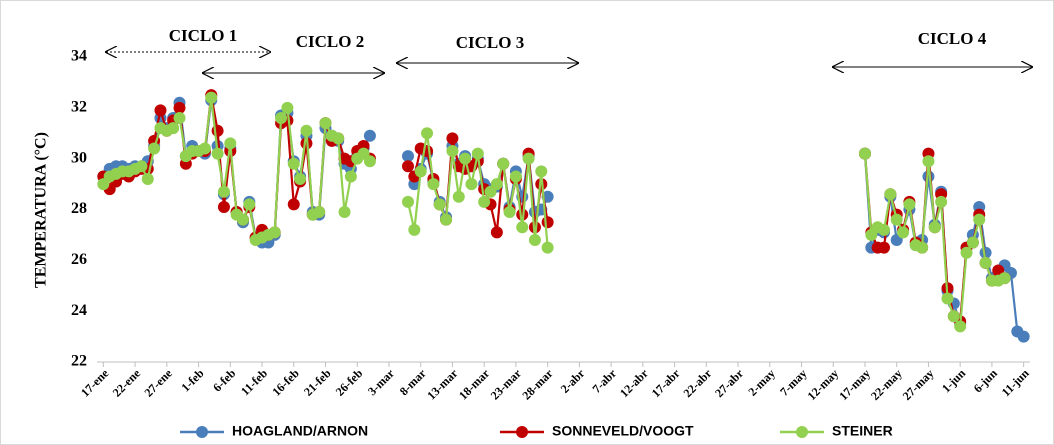 This screenshot has width=1054, height=445. What do you see at coordinates (79, 259) in the screenshot?
I see `y-tick-label: 26` at bounding box center [79, 259].